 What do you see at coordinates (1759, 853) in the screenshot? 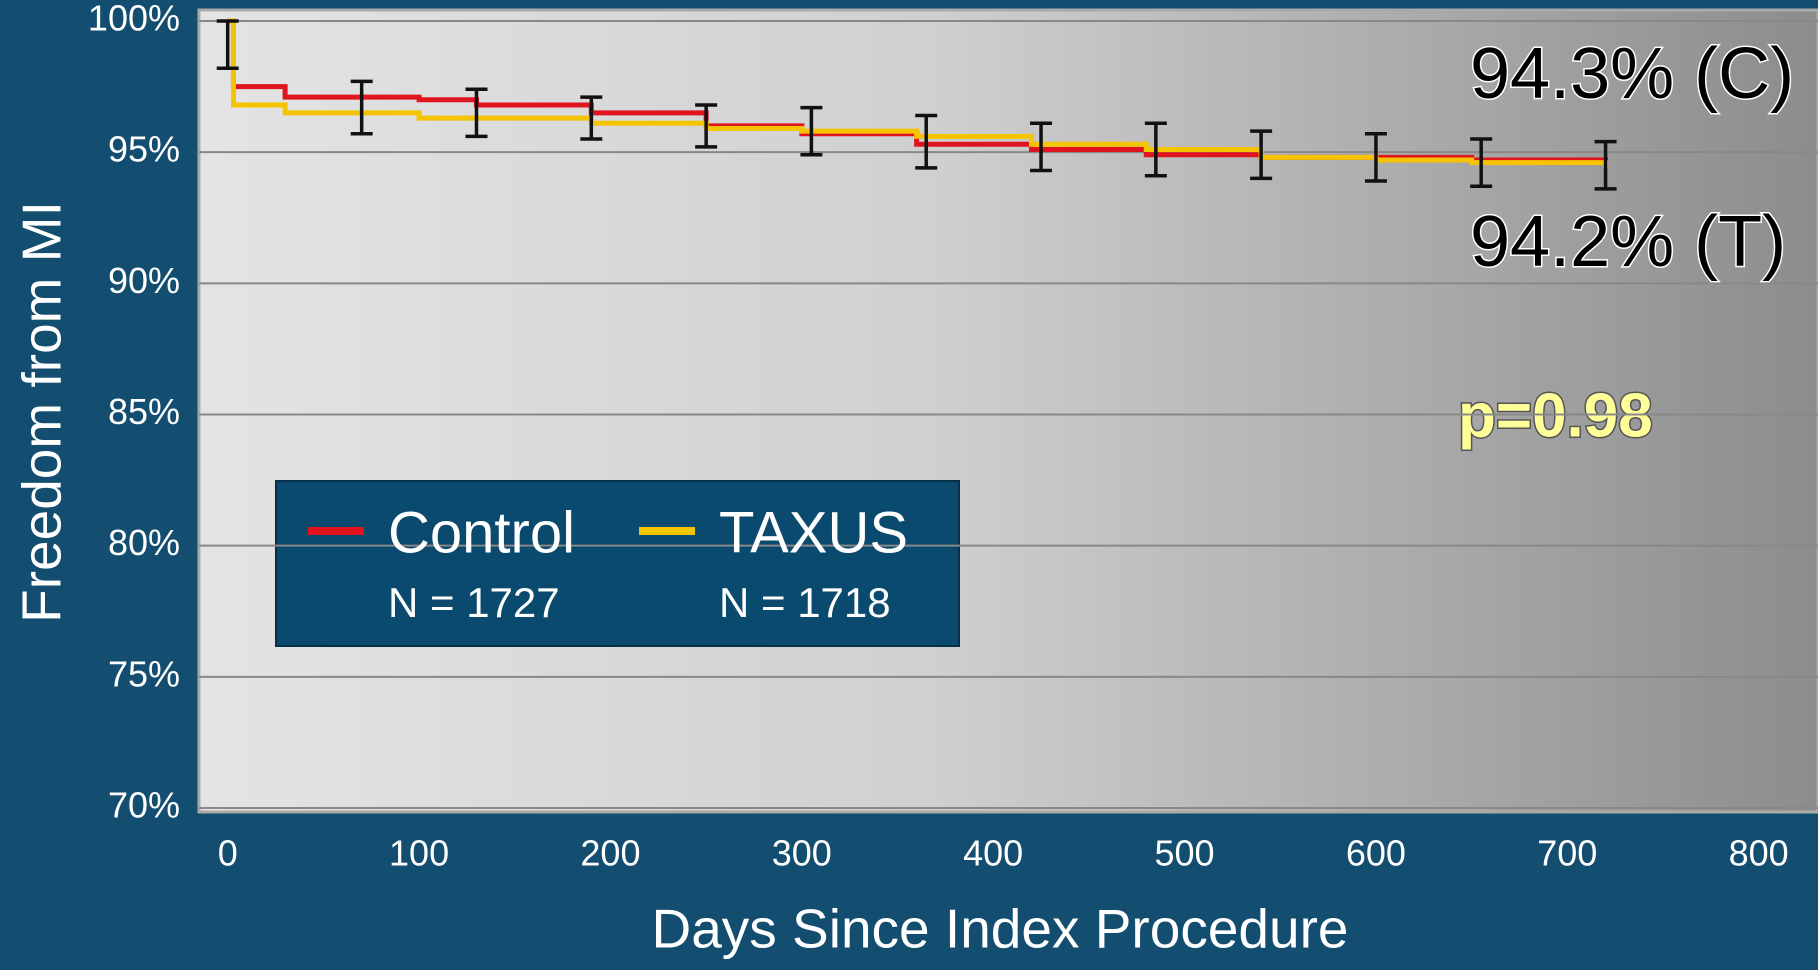
I see `x-tick-label: 800` at bounding box center [1759, 853].